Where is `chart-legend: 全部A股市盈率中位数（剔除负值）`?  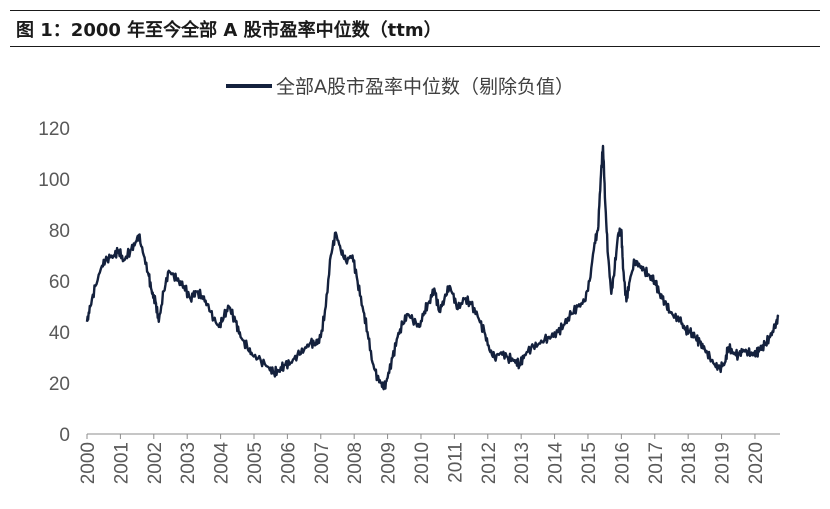 chart-legend: 全部A股市盈率中位数（剔除负值） is located at coordinates (400, 87).